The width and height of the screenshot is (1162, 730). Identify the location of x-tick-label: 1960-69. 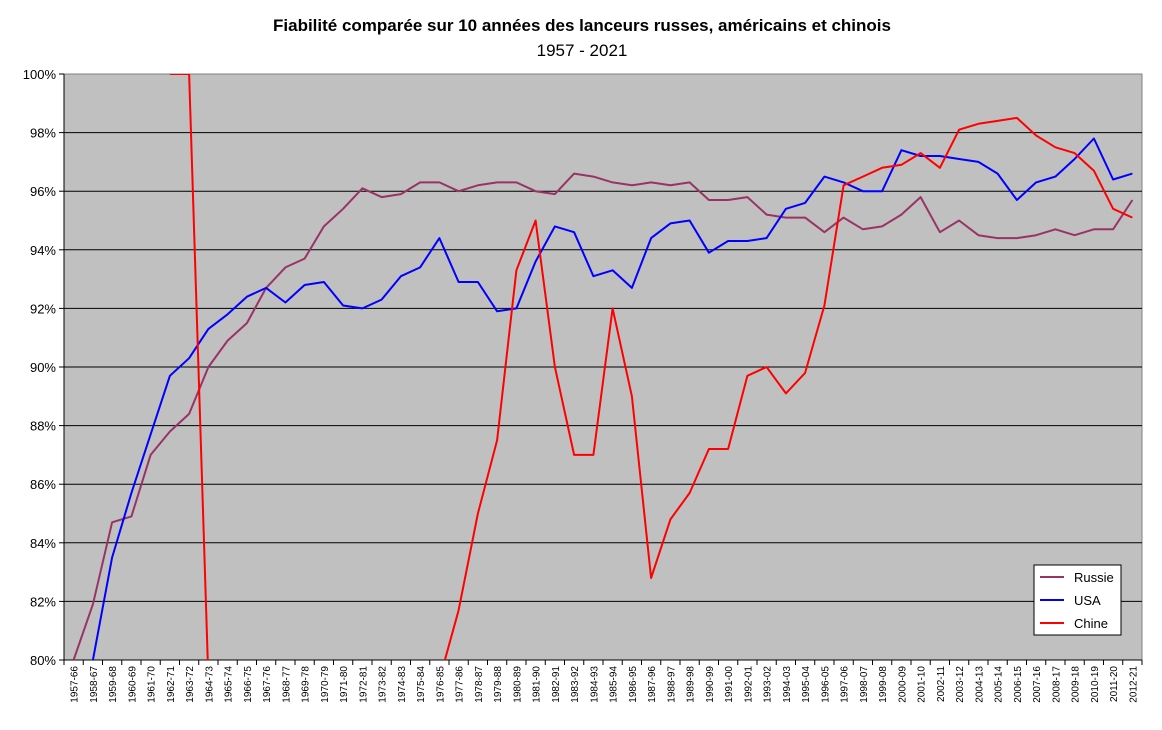
(132, 684).